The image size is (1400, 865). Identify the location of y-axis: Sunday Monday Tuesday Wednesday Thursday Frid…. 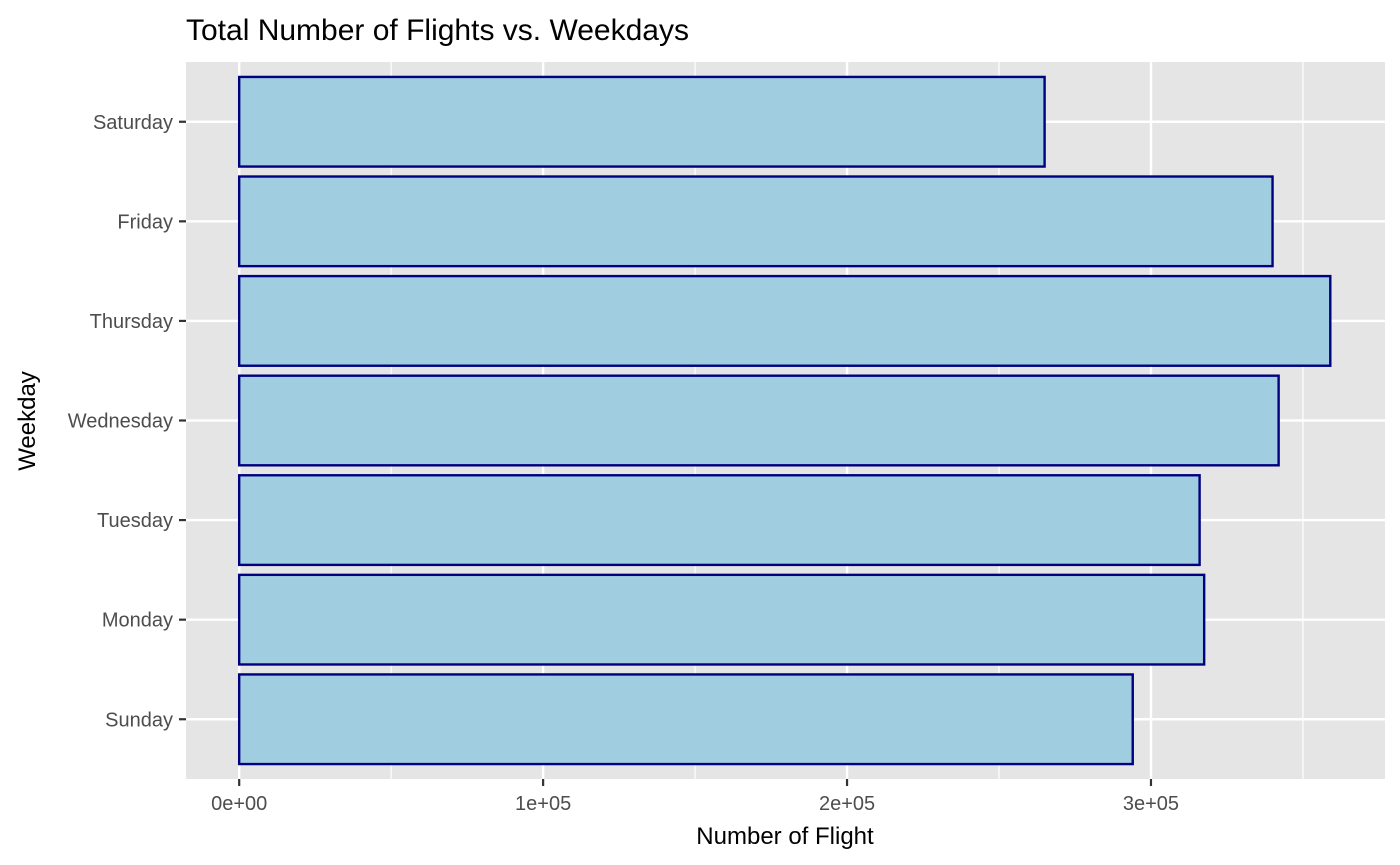
(127, 421).